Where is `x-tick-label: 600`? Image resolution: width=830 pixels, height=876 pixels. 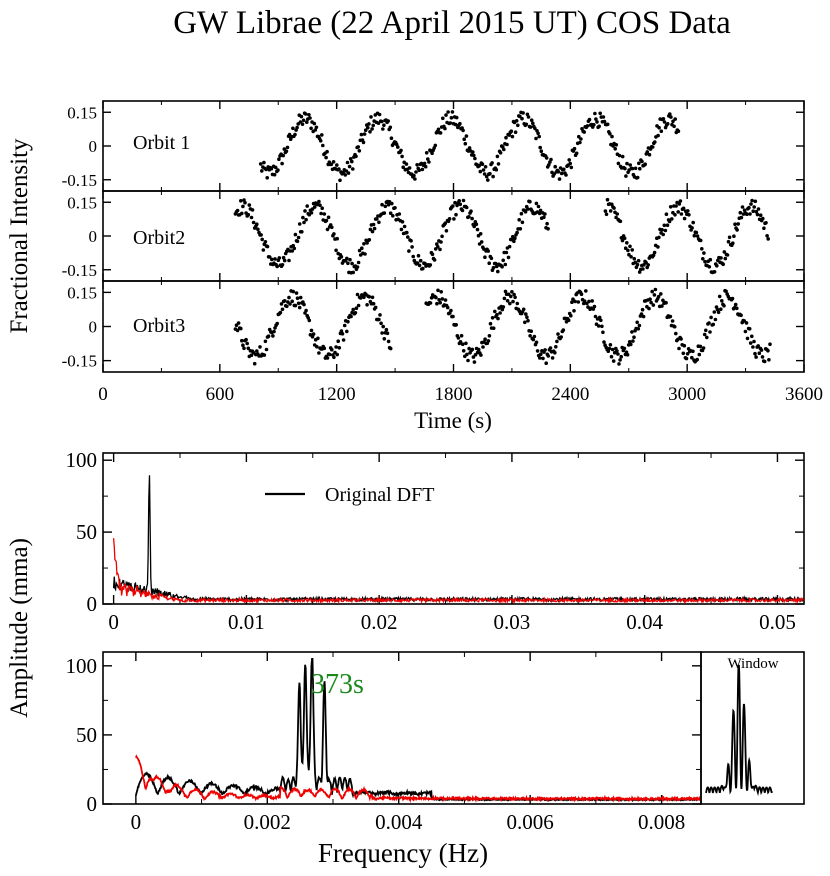 x-tick-label: 600 is located at coordinates (220, 394).